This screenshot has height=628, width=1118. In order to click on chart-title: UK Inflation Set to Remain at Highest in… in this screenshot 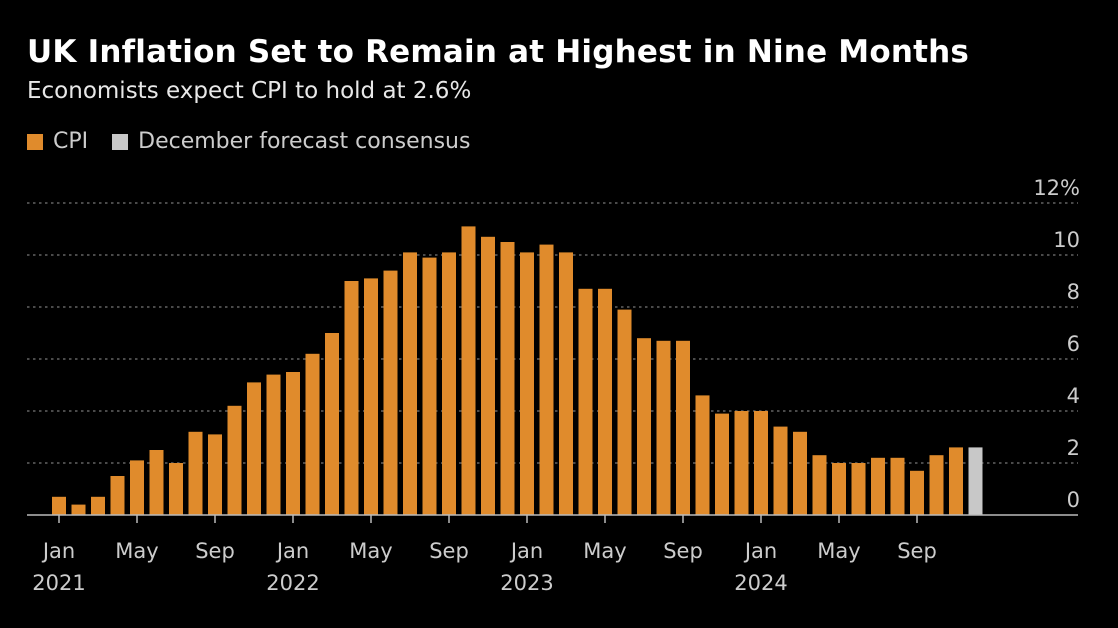, I will do `click(498, 52)`.